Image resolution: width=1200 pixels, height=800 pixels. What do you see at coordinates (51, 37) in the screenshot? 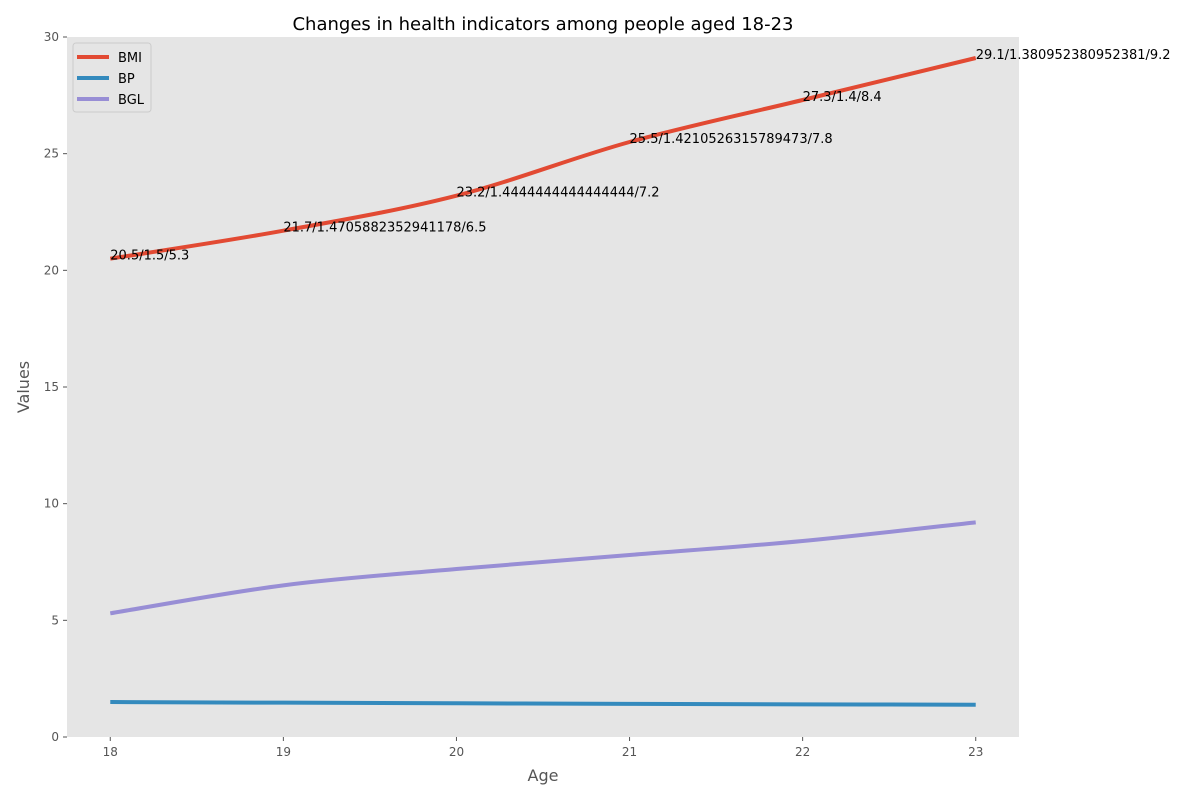
I see `y-tick-label: 30` at bounding box center [51, 37].